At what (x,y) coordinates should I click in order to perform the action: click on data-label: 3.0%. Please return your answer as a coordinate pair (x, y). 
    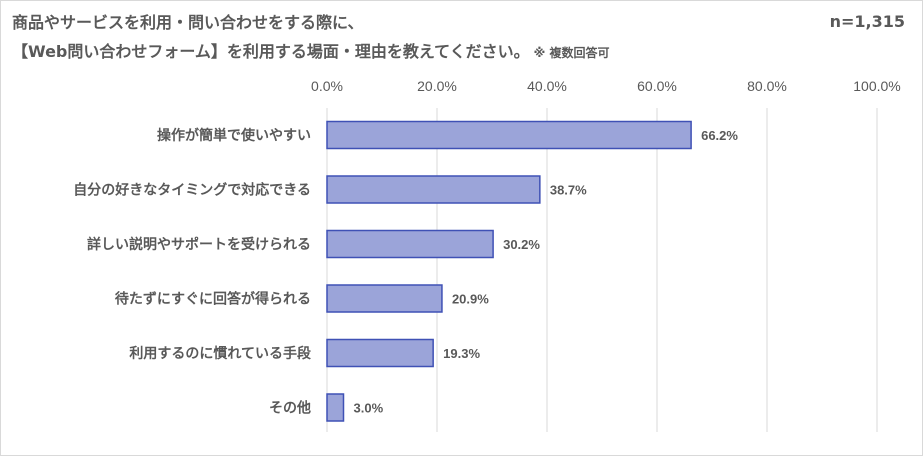
    Looking at the image, I should click on (369, 408).